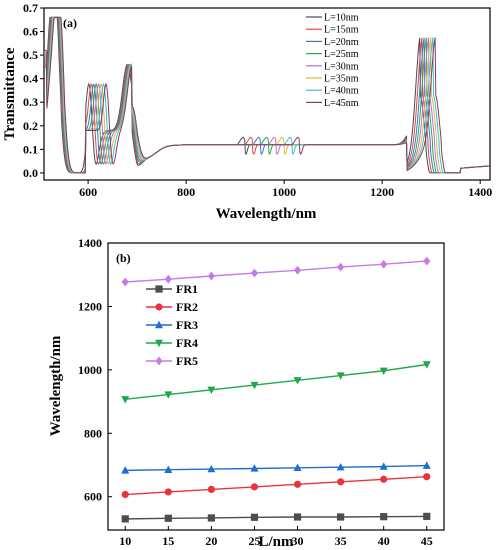 Image resolution: width=499 pixels, height=550 pixels. Describe the element at coordinates (341, 66) in the screenshot. I see `legend-label-a: L=30nm` at that location.